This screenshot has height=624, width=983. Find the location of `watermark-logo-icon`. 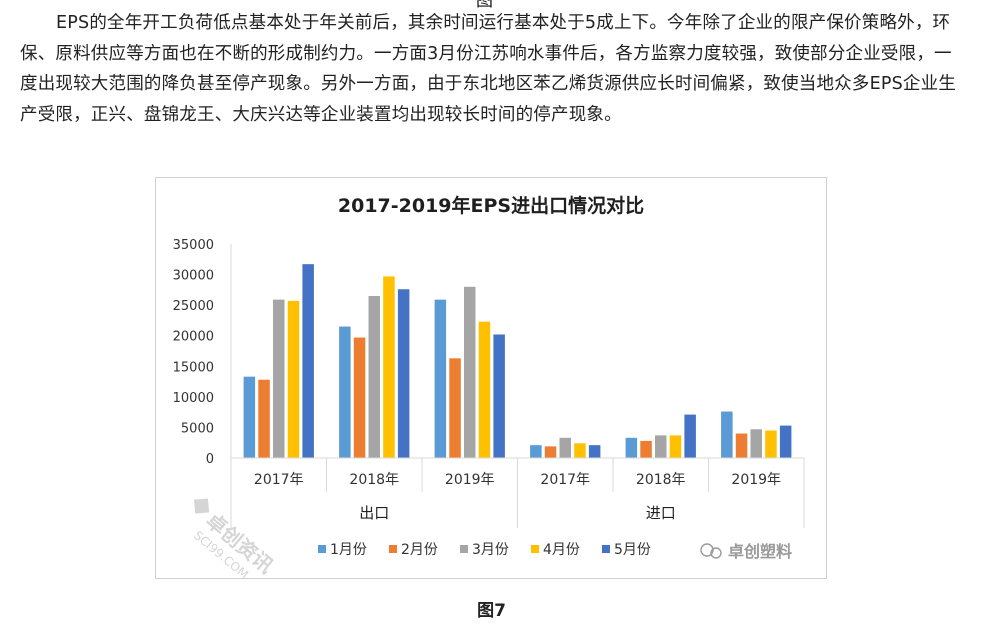

watermark-logo-icon is located at coordinates (201, 506).